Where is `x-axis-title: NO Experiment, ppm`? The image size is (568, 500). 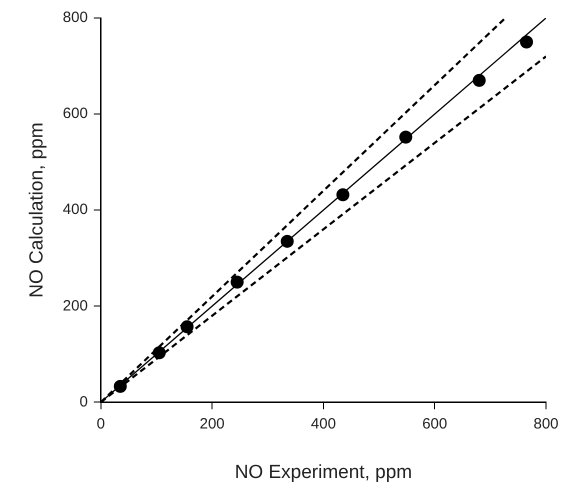 x-axis-title: NO Experiment, ppm is located at coordinates (323, 472).